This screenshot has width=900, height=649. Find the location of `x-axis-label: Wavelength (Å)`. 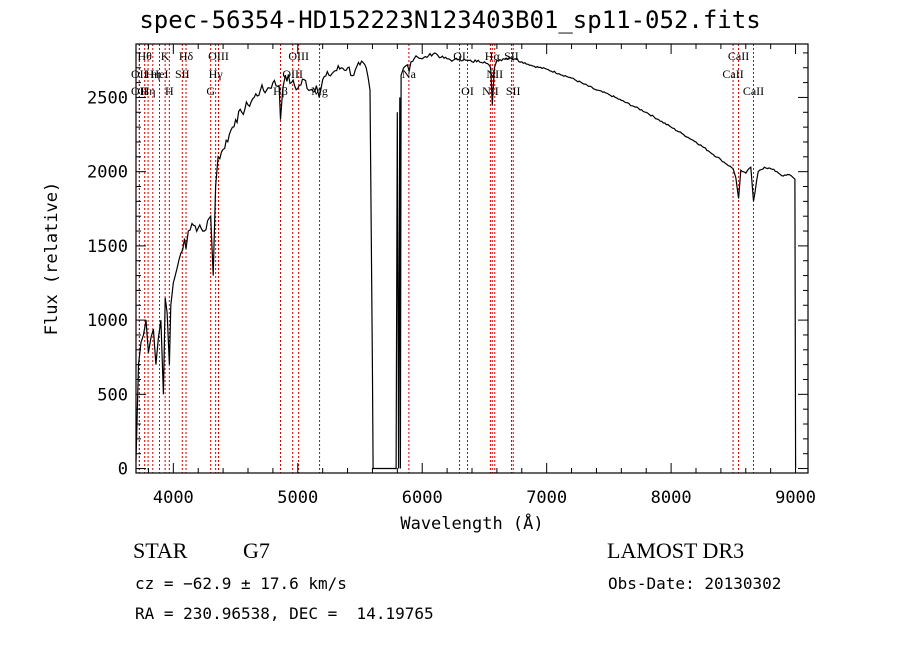

x-axis-label: Wavelength (Å) is located at coordinates (471, 523).